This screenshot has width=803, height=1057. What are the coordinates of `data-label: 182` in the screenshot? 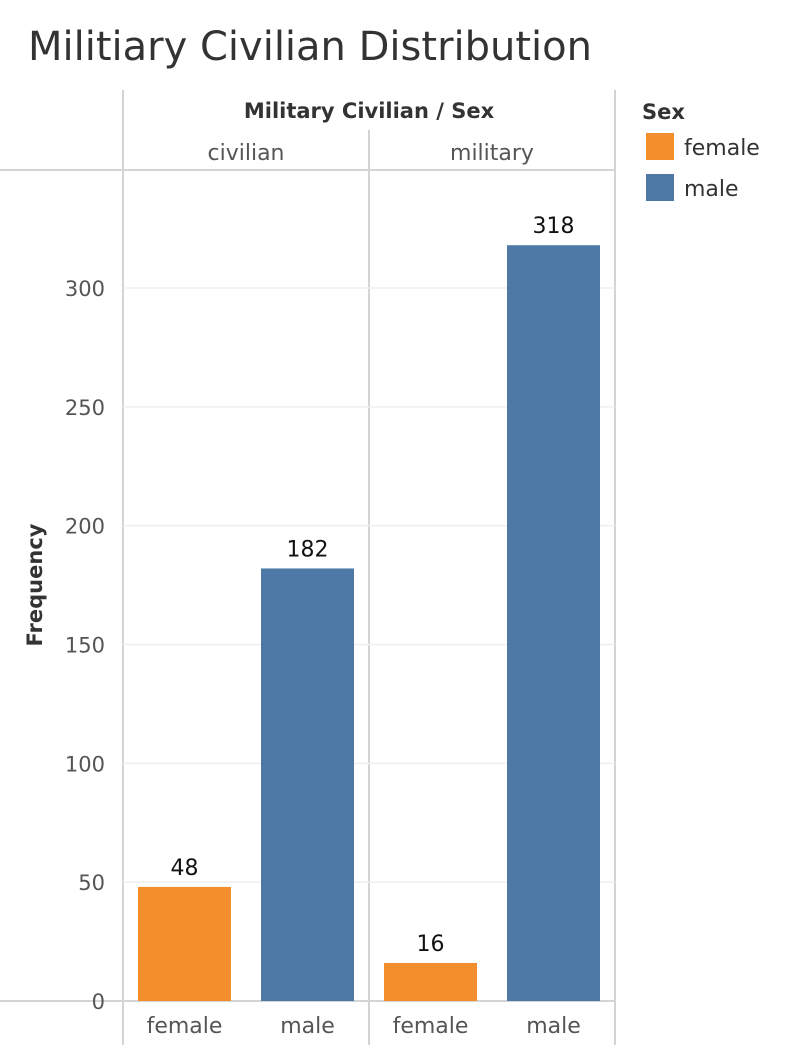 It's located at (308, 549).